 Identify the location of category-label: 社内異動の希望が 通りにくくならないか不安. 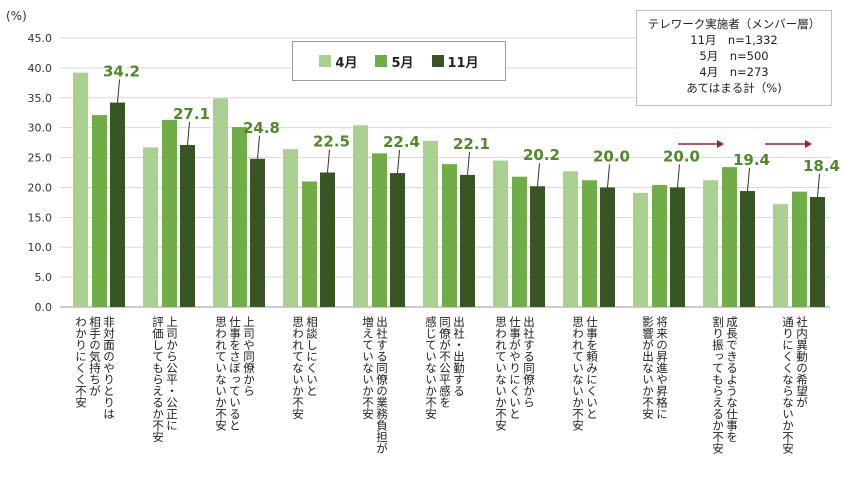
(795, 396).